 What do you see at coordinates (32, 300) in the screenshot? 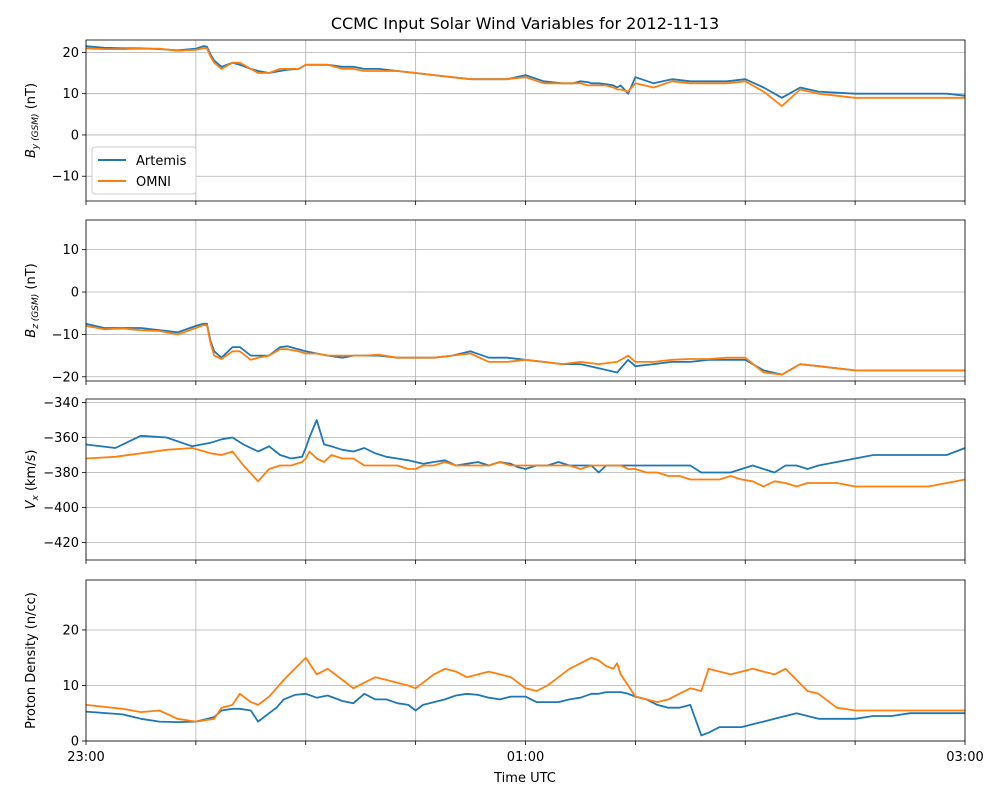
I see `y-axis-label: Bz (GSM) (nT)` at bounding box center [32, 300].